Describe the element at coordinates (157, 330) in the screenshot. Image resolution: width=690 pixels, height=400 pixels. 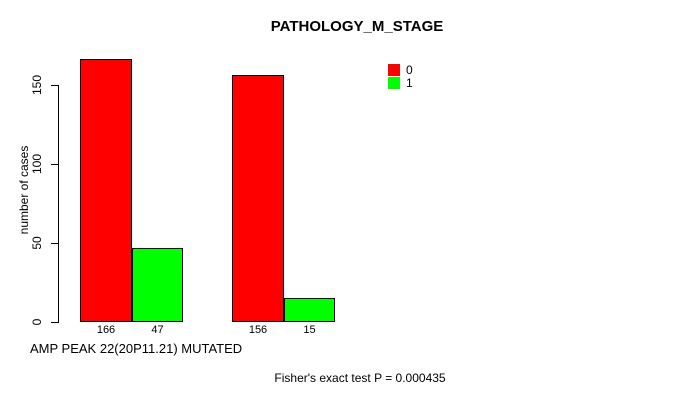
I see `bar-value-label: 47` at that location.